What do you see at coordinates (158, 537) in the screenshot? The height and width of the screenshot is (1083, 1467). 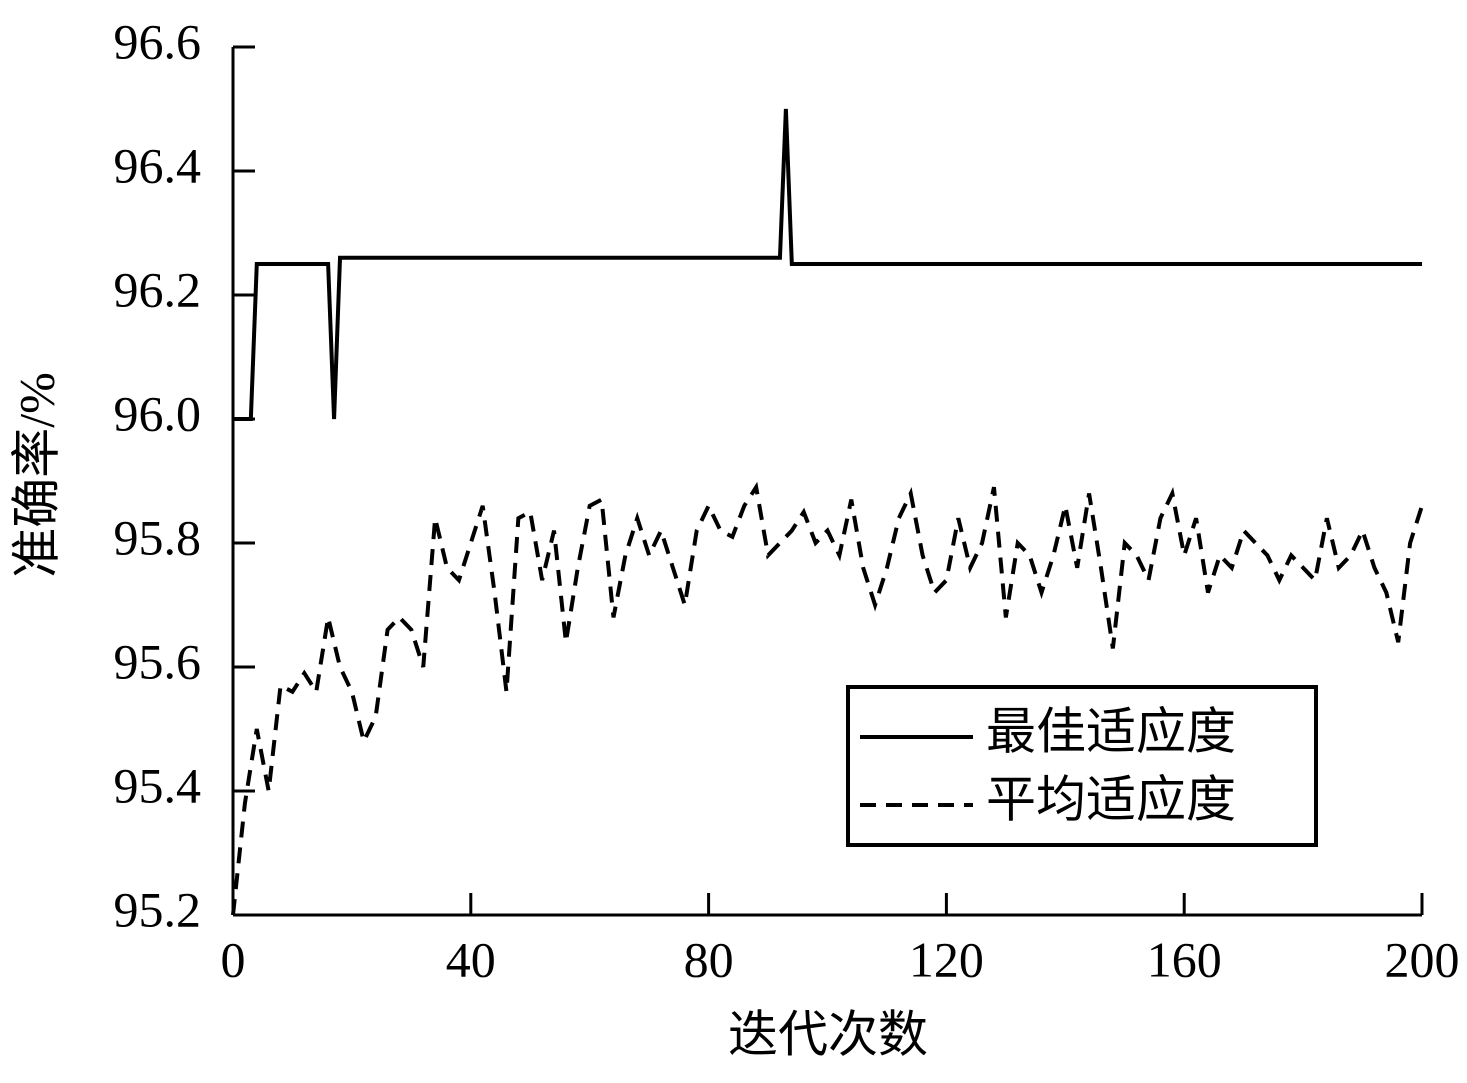 I see `y-tick-label: 95.8` at bounding box center [158, 537].